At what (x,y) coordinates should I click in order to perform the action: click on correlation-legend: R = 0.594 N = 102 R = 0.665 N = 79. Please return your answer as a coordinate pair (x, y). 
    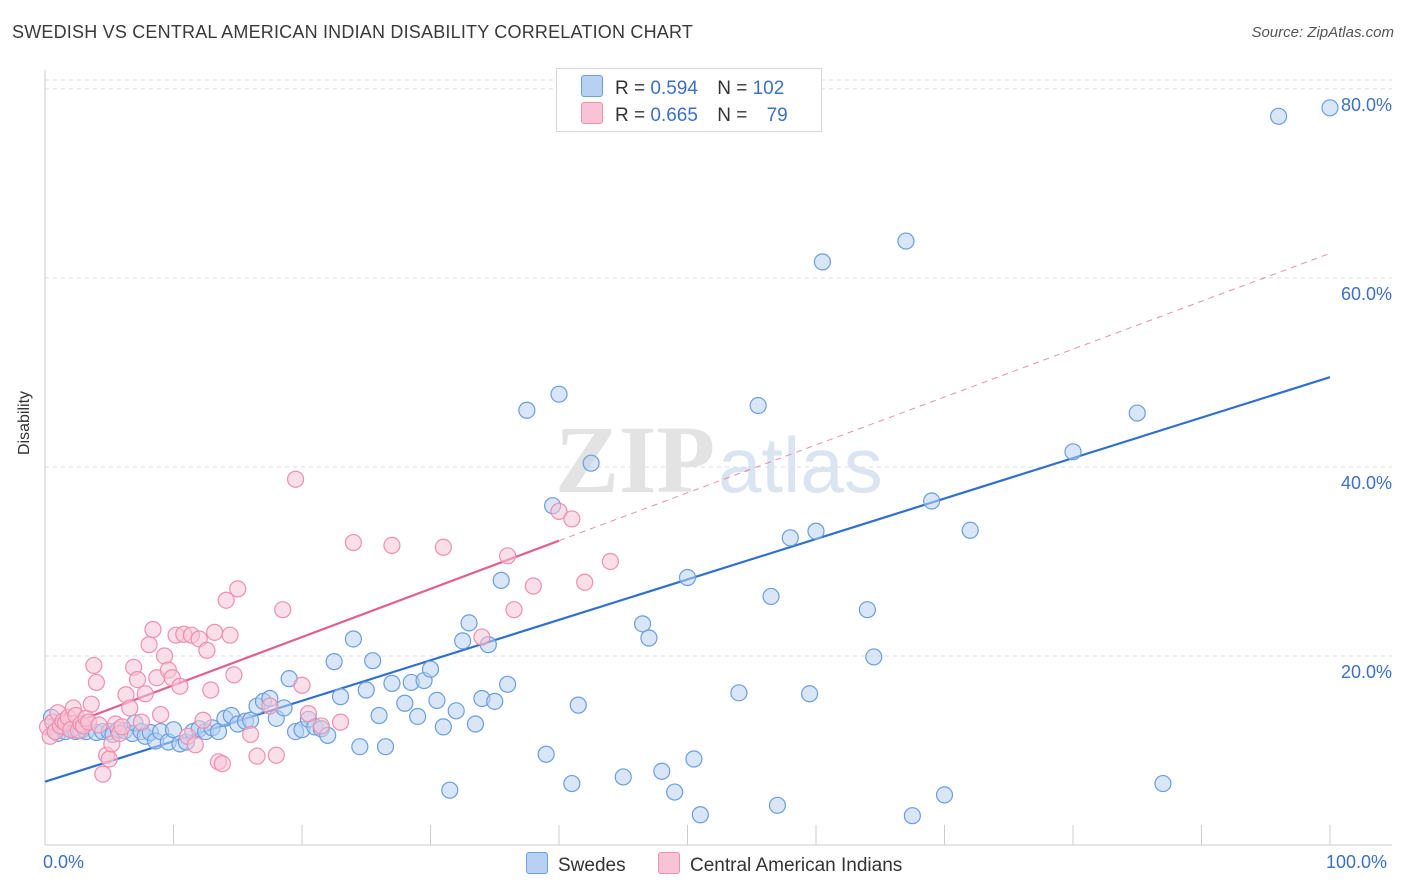
    Looking at the image, I should click on (689, 100).